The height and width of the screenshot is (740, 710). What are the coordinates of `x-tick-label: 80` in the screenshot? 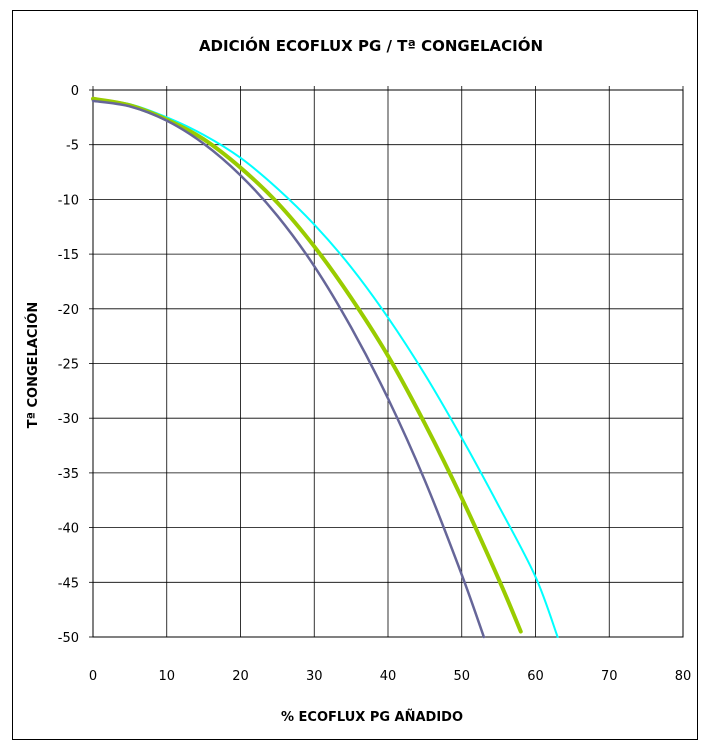 It's located at (683, 676).